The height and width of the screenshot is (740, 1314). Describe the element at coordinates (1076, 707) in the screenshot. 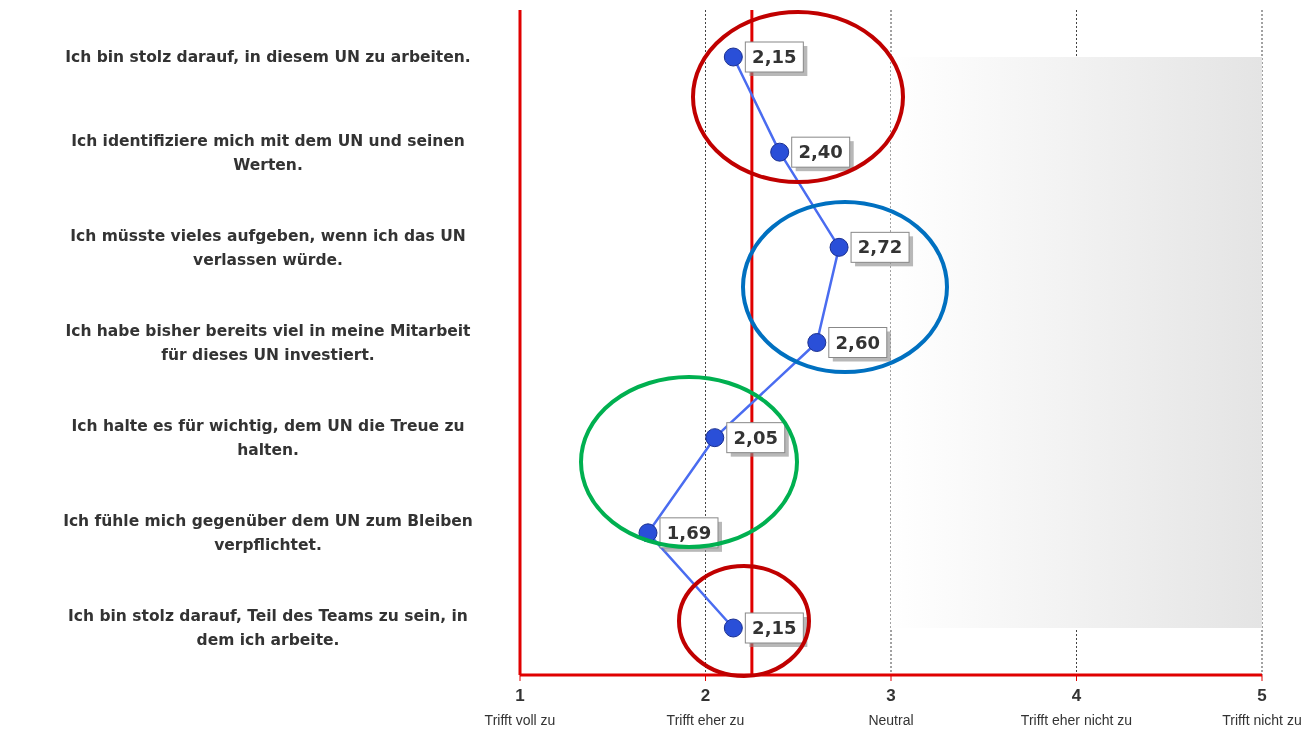

I see `x-tick-label: 4 Trifft eher nicht zu` at that location.